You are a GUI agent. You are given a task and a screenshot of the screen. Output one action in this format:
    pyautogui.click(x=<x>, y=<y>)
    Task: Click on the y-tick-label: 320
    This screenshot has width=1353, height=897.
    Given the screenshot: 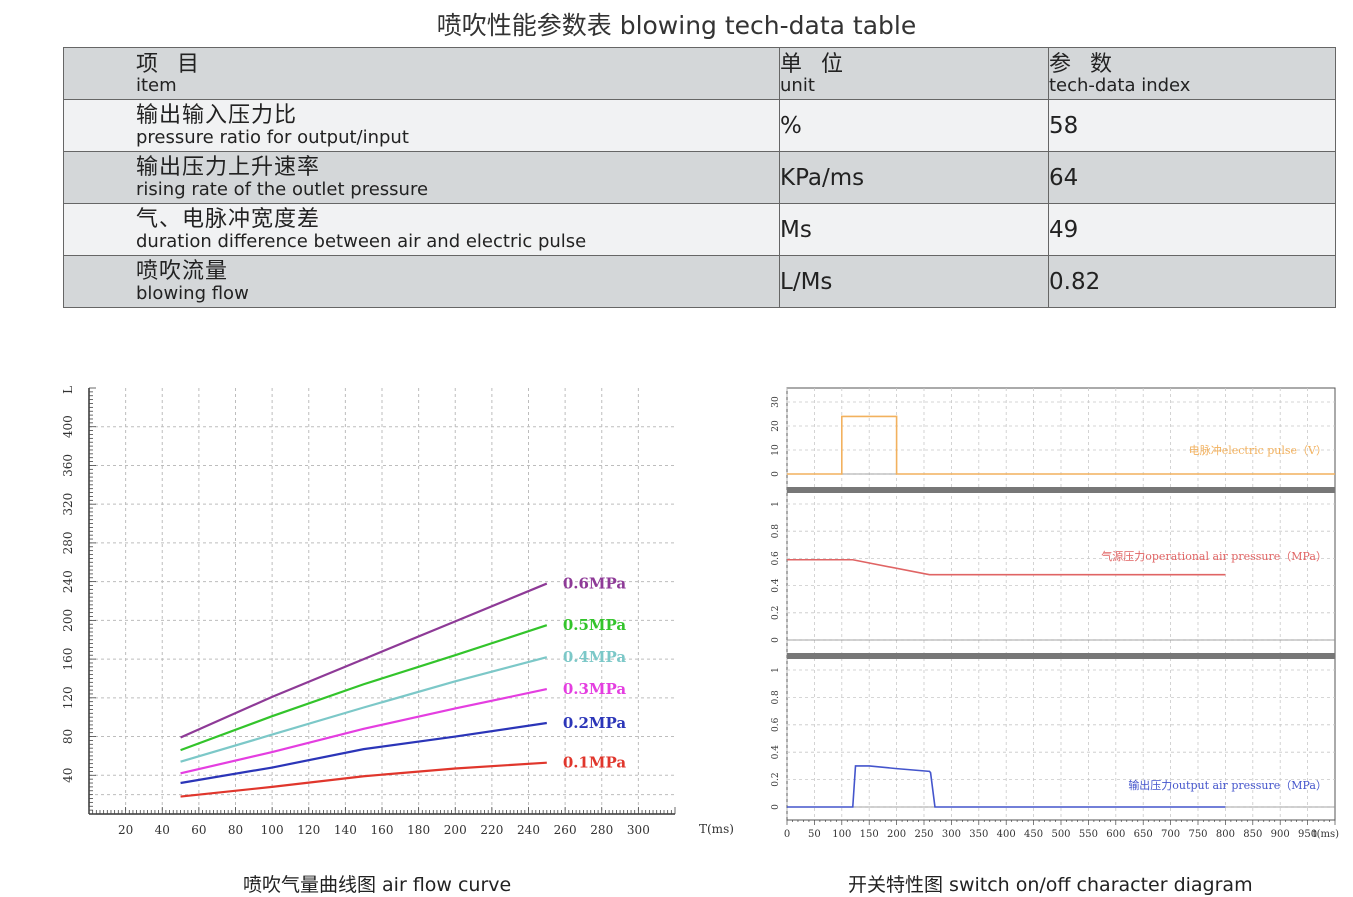 What is the action you would take?
    pyautogui.click(x=68, y=504)
    